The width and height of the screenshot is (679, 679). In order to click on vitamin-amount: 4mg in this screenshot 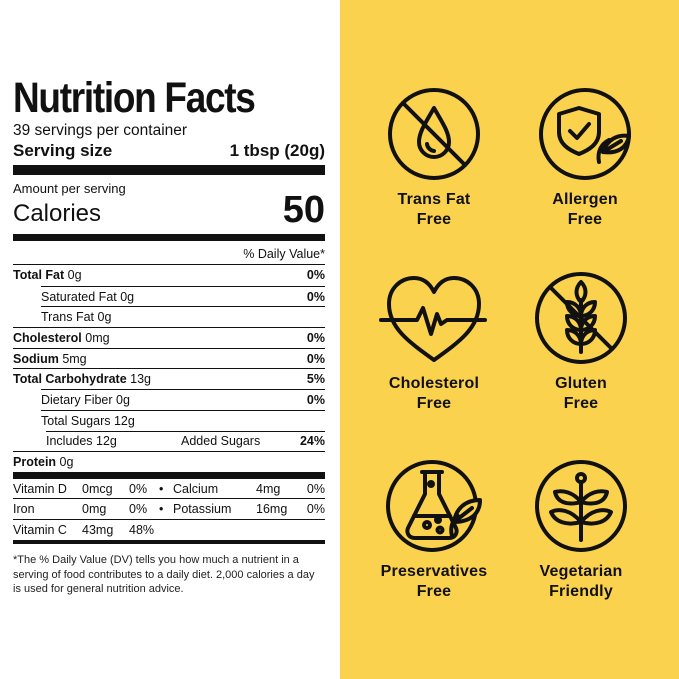, I will do `click(268, 488)`.